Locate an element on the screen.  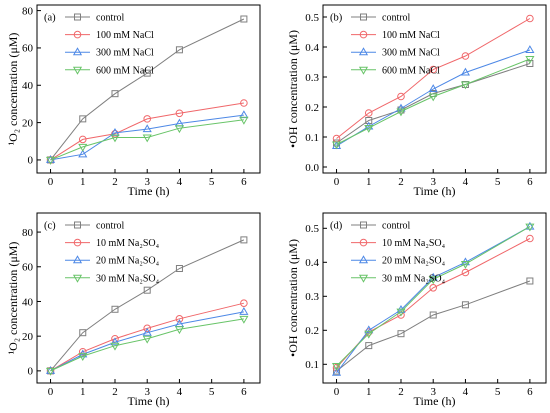
y-axis-title: •OH concentration (μM) is located at coordinates (293, 89).